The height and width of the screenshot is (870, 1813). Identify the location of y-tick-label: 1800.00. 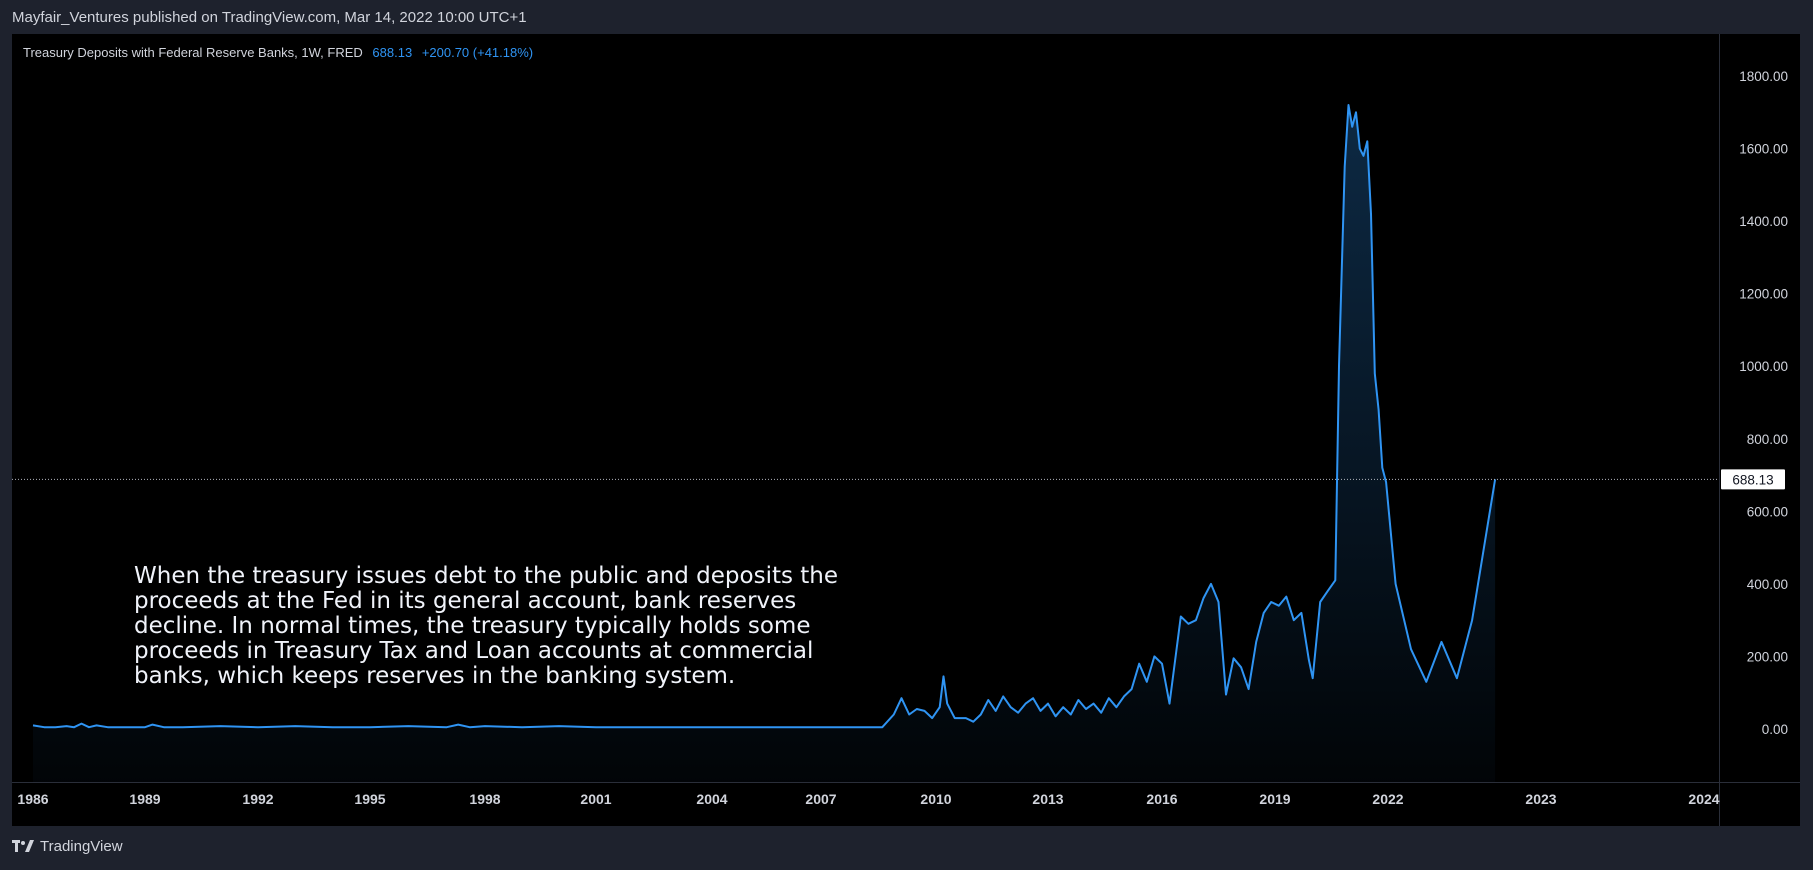
(1763, 76).